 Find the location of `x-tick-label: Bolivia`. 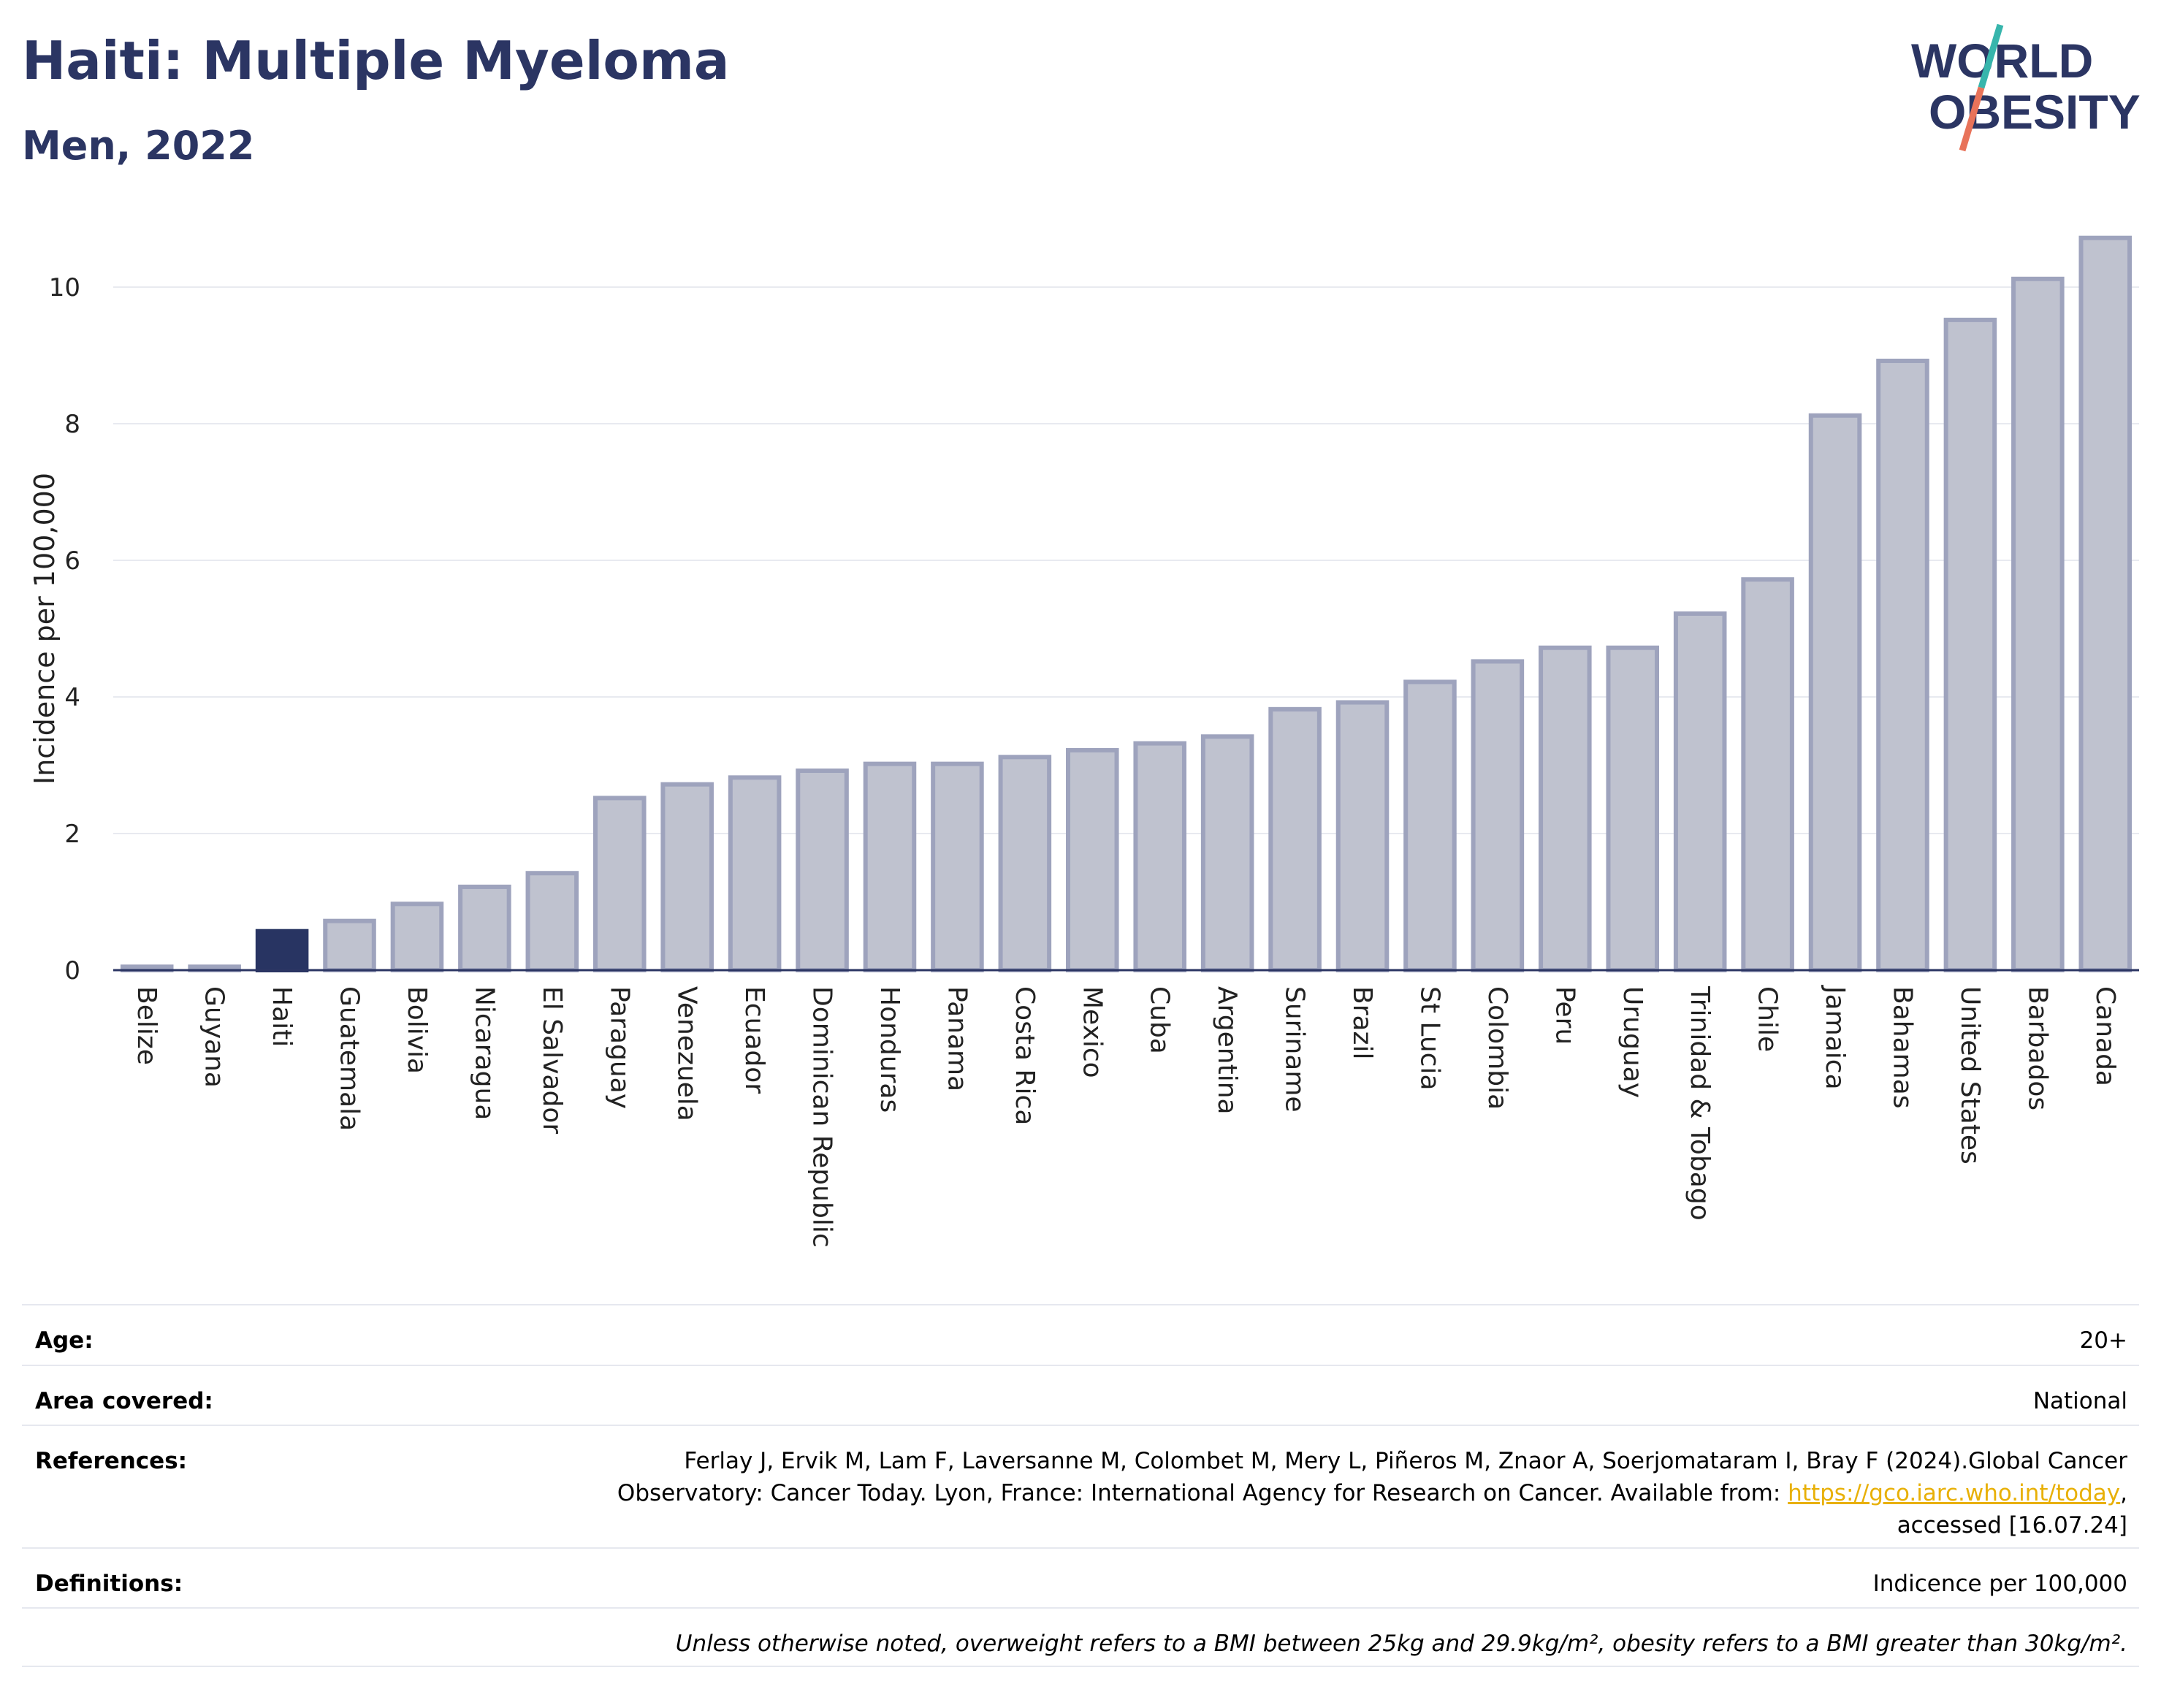

x-tick-label: Bolivia is located at coordinates (417, 1030).